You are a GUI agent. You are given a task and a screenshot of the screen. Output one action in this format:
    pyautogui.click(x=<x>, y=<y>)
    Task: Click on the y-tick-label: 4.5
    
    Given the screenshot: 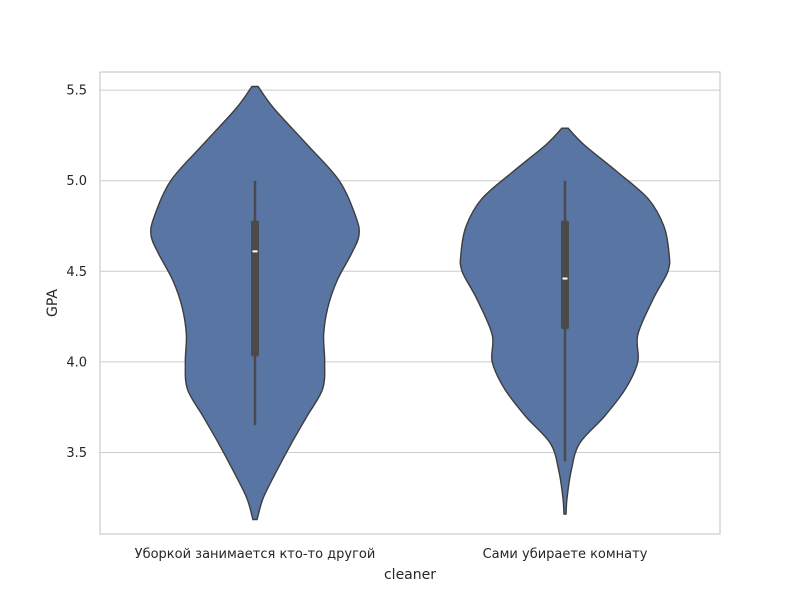 What is the action you would take?
    pyautogui.click(x=76, y=272)
    